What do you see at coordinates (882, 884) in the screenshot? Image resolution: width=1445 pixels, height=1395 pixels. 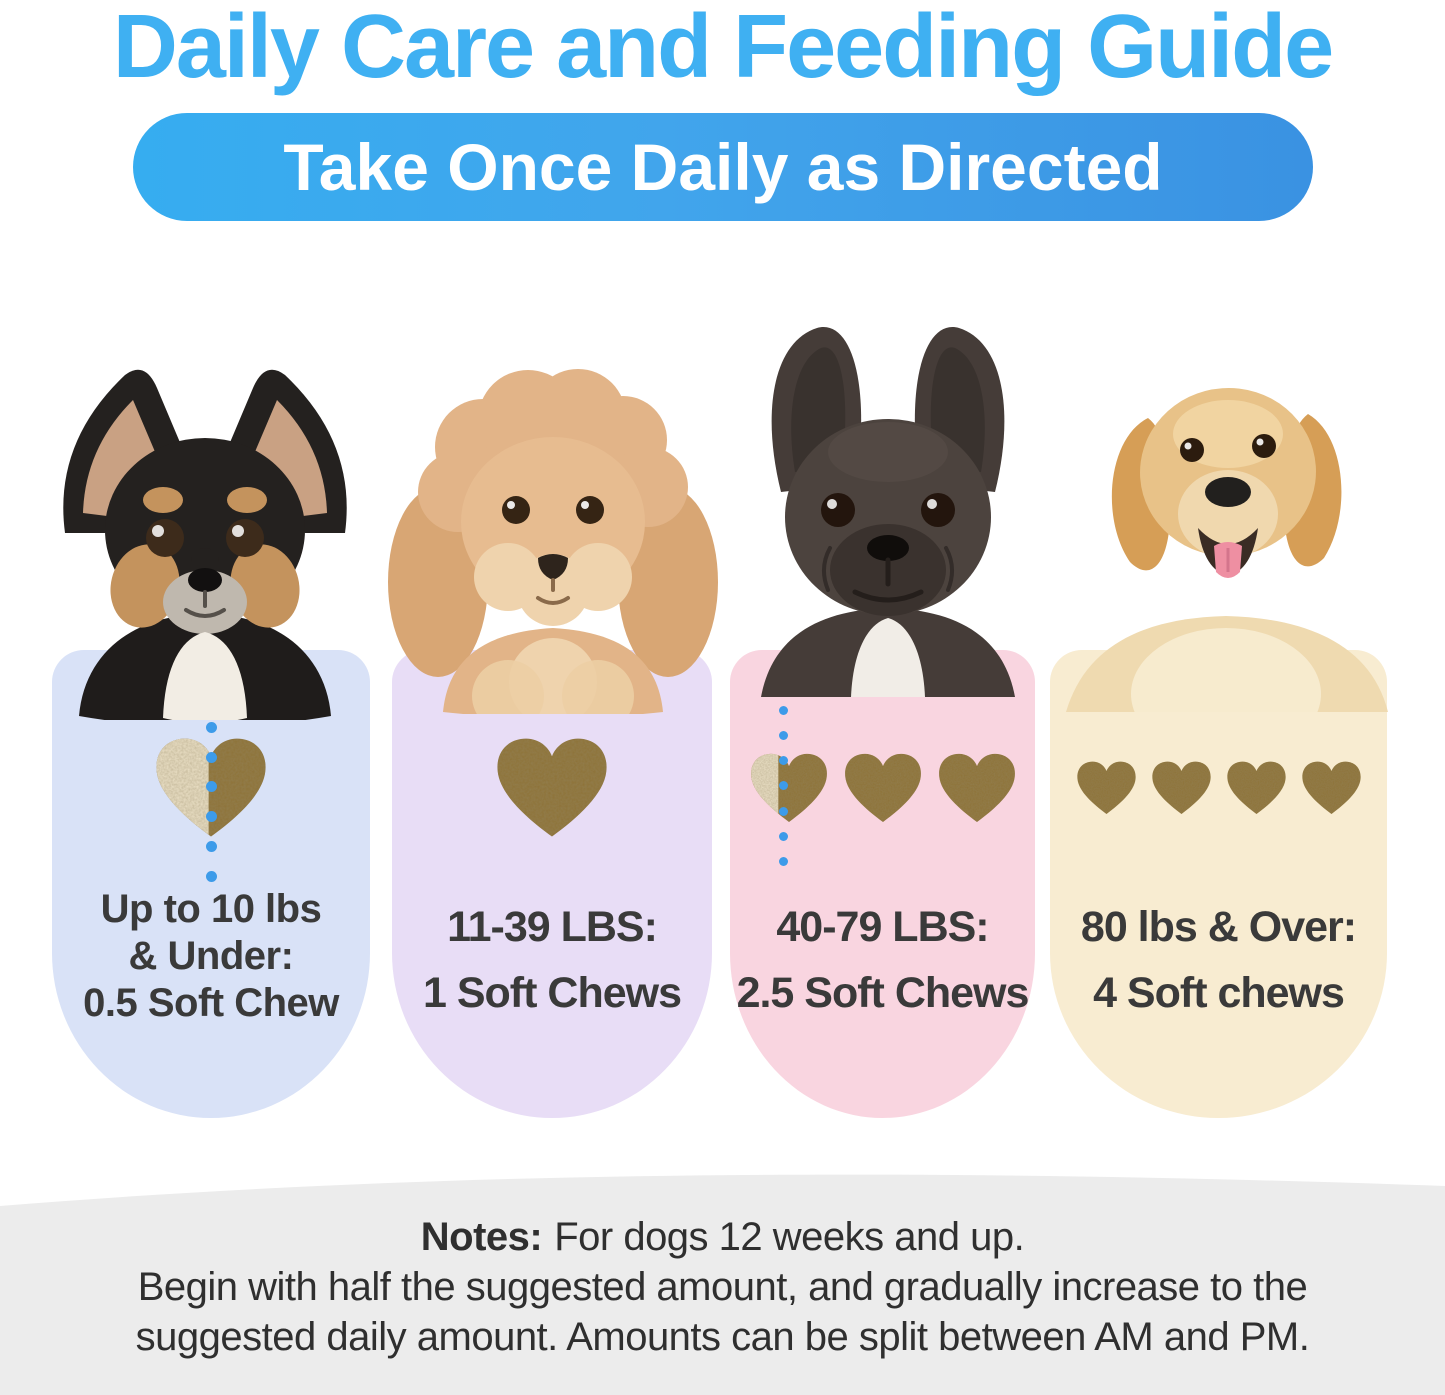 I see `feeding-card-40-79-lbs: 40-79 LBS: 2.5 Soft Chews` at bounding box center [882, 884].